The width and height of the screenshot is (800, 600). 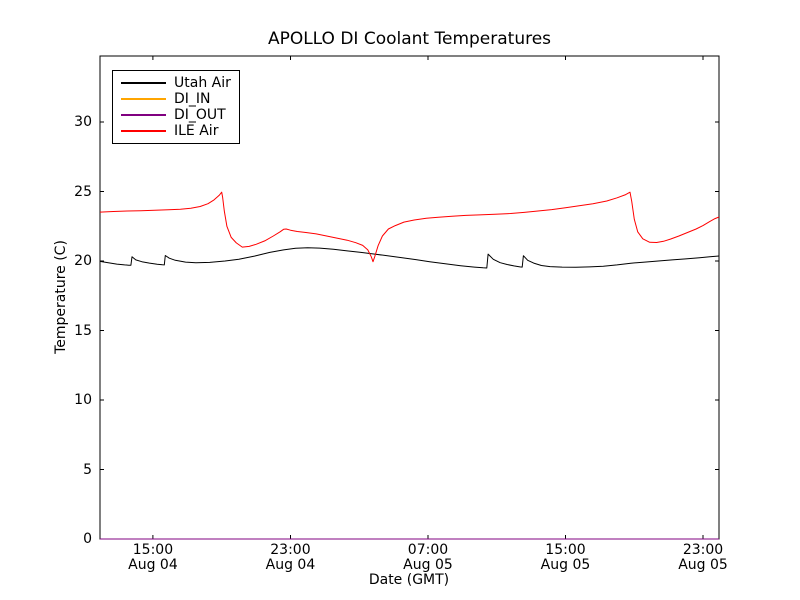 What do you see at coordinates (202, 83) in the screenshot?
I see `legend-label: Utah Air` at bounding box center [202, 83].